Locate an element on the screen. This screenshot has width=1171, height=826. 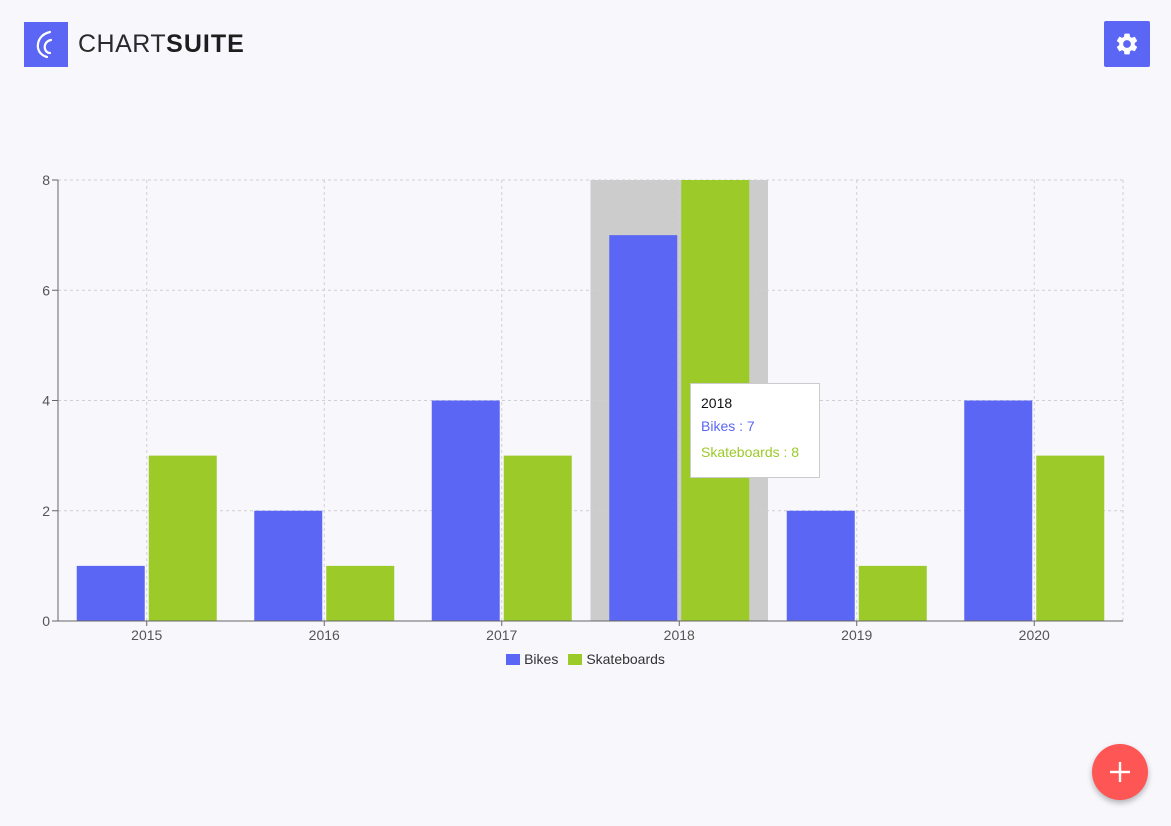
x-tick-label: 2019 is located at coordinates (856, 635).